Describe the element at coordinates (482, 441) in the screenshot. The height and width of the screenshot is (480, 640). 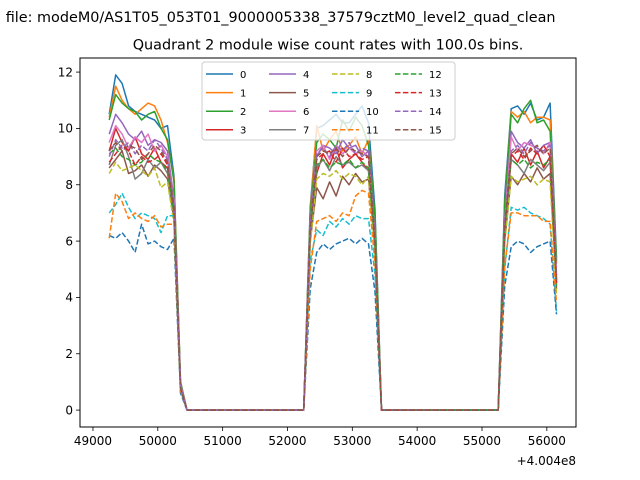
I see `x-tick-label: 55000` at that location.